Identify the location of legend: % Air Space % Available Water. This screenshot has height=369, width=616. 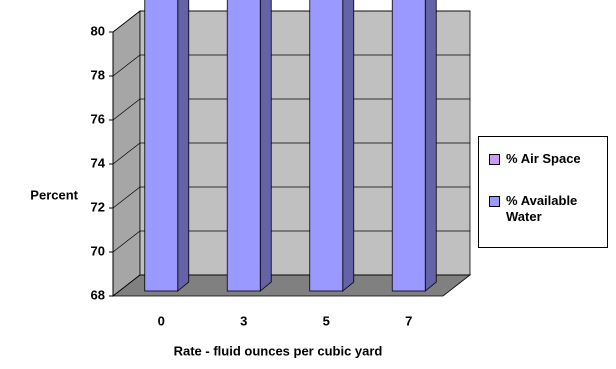
(543, 192).